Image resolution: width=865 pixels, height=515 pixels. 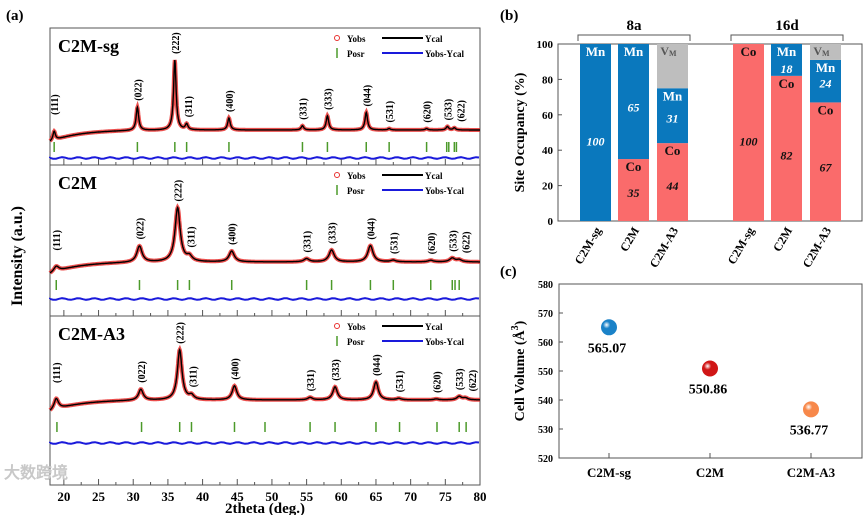 I want to click on y-tick-label: 40, so click(x=548, y=151).